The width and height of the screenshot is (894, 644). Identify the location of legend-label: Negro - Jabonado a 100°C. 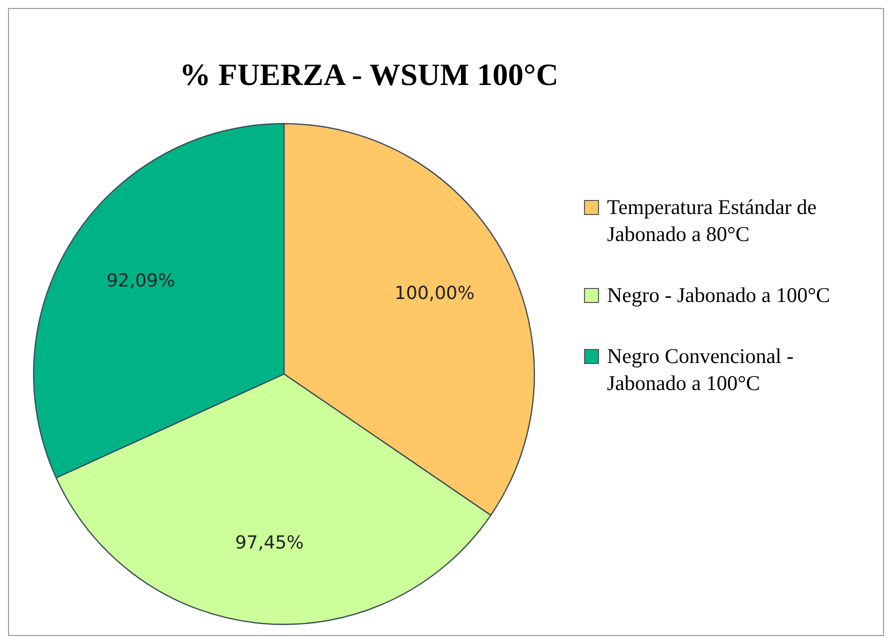
(718, 295).